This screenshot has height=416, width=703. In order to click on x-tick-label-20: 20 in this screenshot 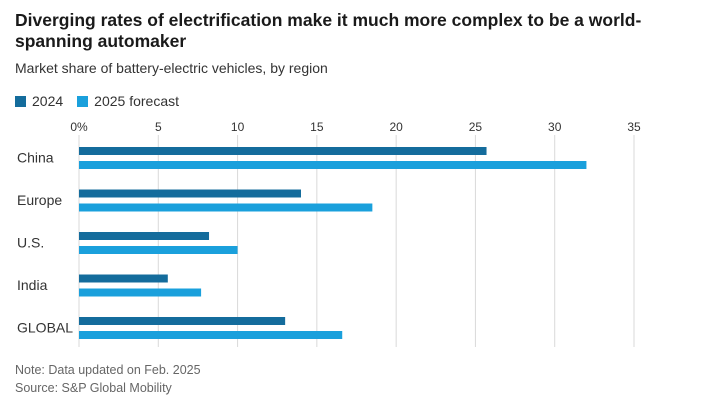, I will do `click(396, 127)`.